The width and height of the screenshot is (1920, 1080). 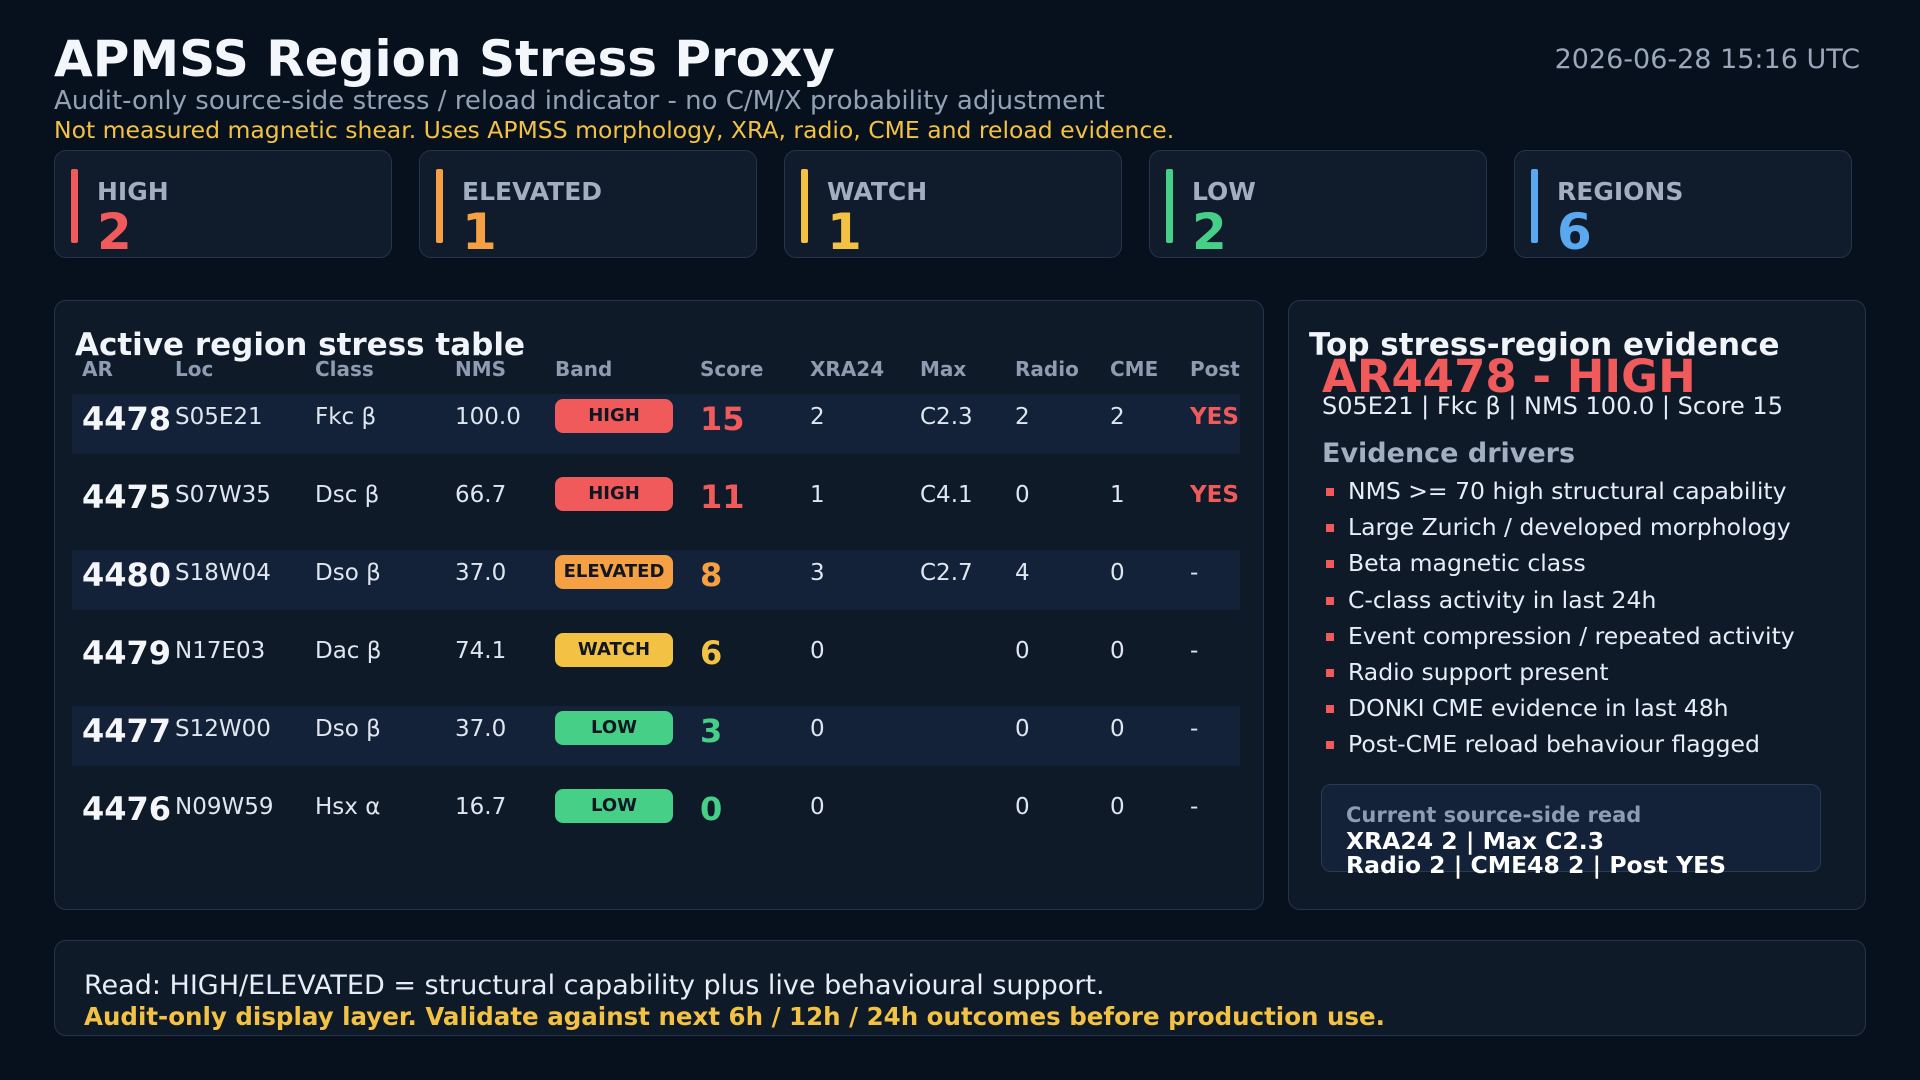 What do you see at coordinates (1567, 491) in the screenshot?
I see `evidence-driver-text: NMS >= 70 high structural capability` at bounding box center [1567, 491].